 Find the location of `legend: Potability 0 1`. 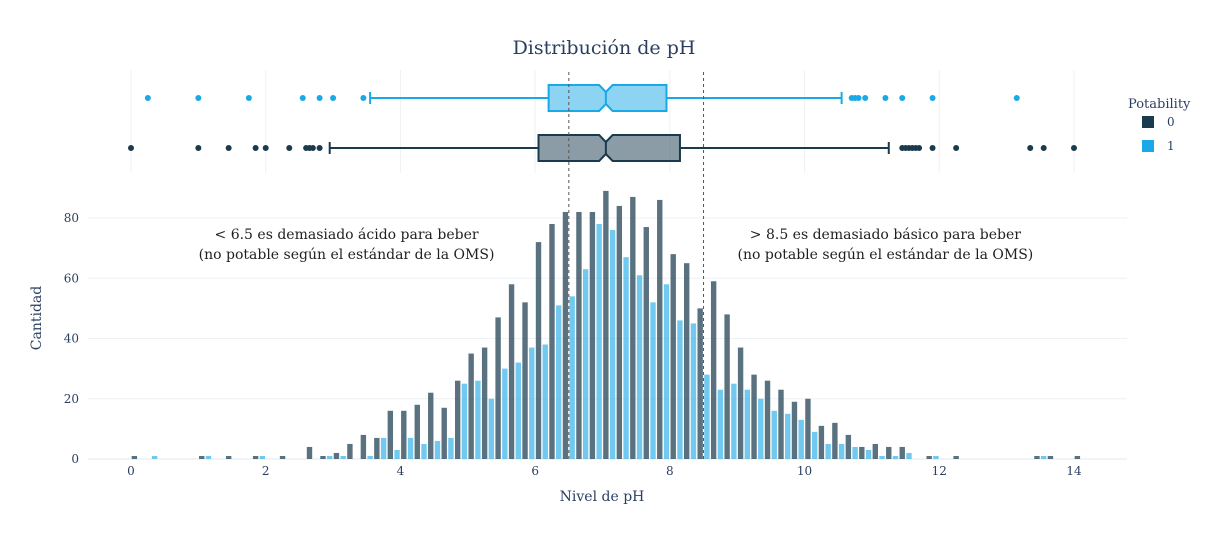

legend: Potability 0 1 is located at coordinates (1159, 125).